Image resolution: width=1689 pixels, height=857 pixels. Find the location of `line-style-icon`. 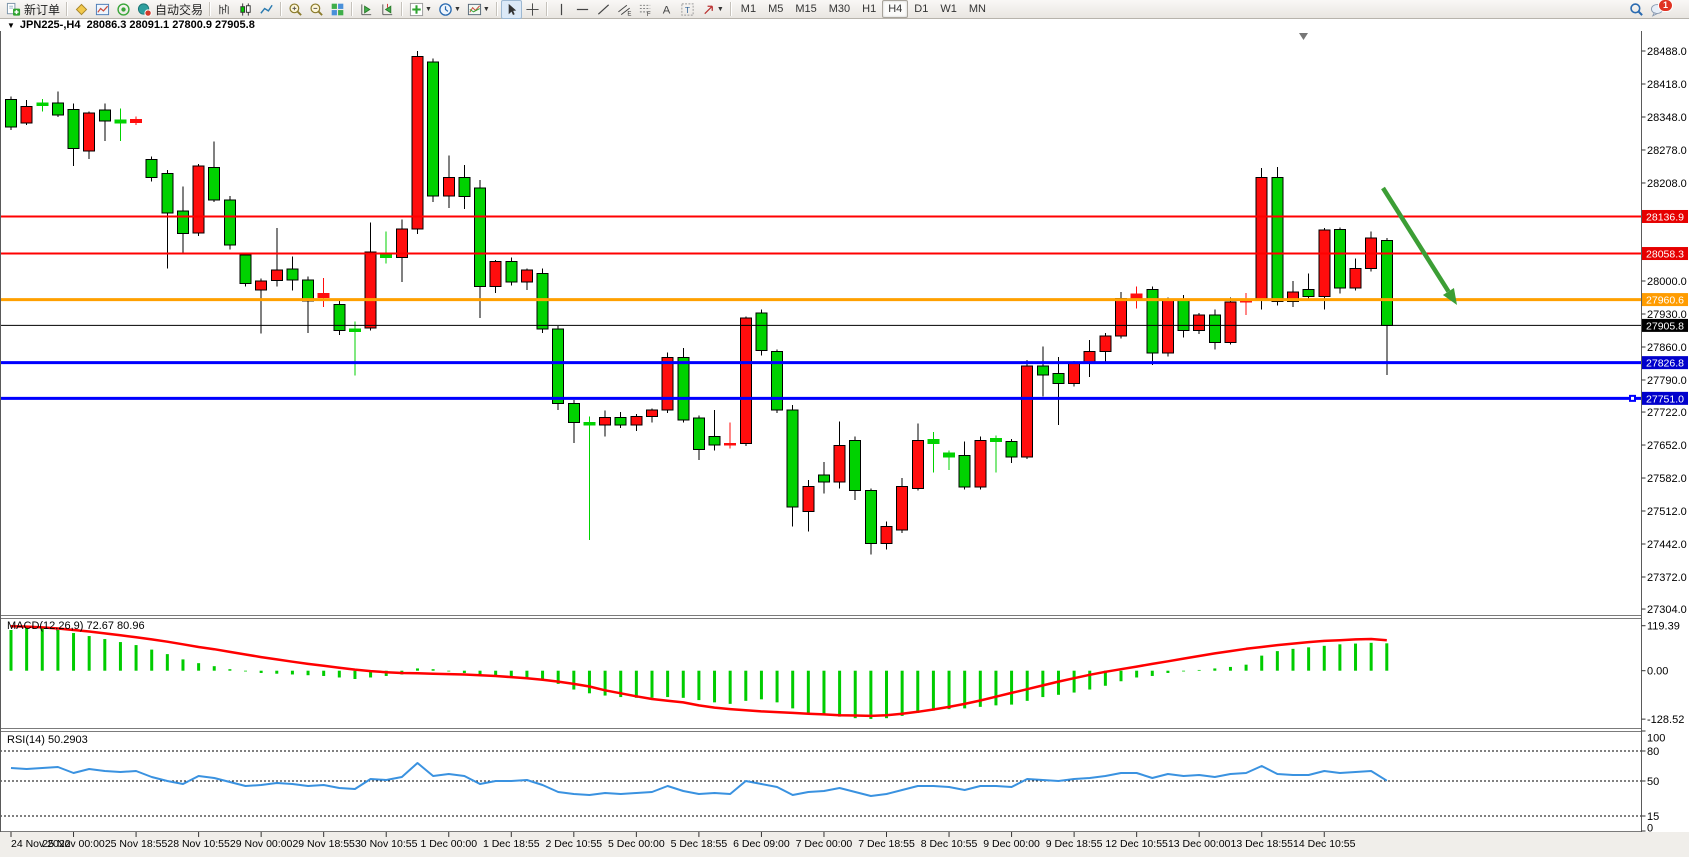

line-style-icon is located at coordinates (266, 9).